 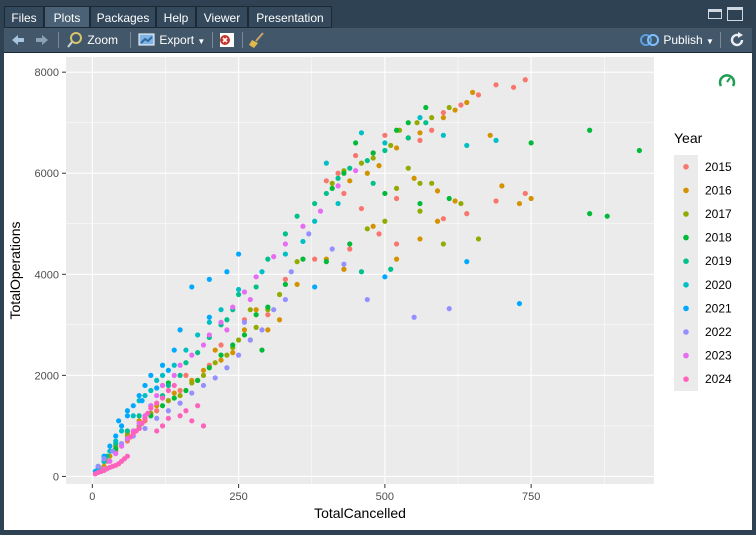 What do you see at coordinates (677, 40) in the screenshot?
I see `publish-button: Publish ▼` at bounding box center [677, 40].